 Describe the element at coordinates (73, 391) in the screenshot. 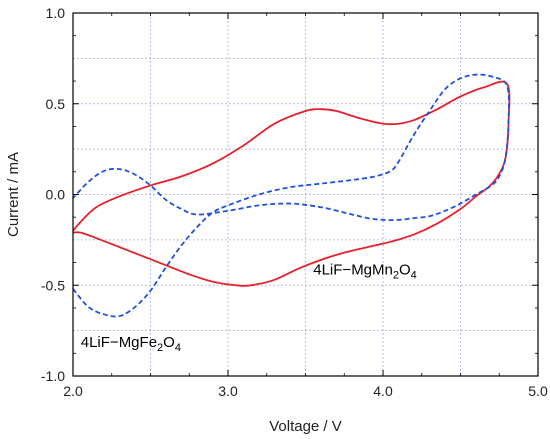

I see `x-tick-label: 2.0` at that location.